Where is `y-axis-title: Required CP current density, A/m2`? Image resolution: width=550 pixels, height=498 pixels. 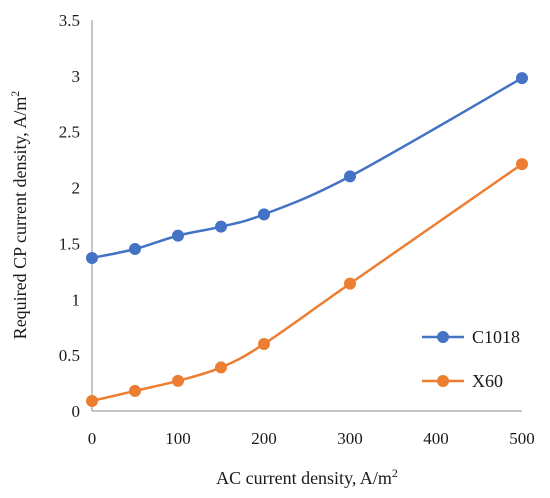 y-axis-title: Required CP current density, A/m2 is located at coordinates (19, 215).